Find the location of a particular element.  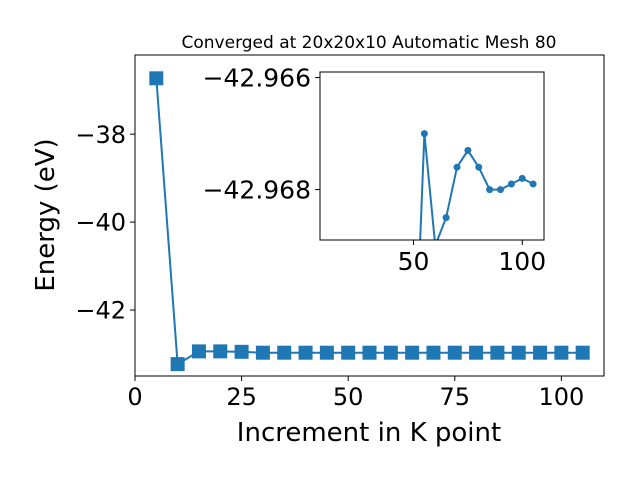

inset-plot-frame is located at coordinates (432, 156).